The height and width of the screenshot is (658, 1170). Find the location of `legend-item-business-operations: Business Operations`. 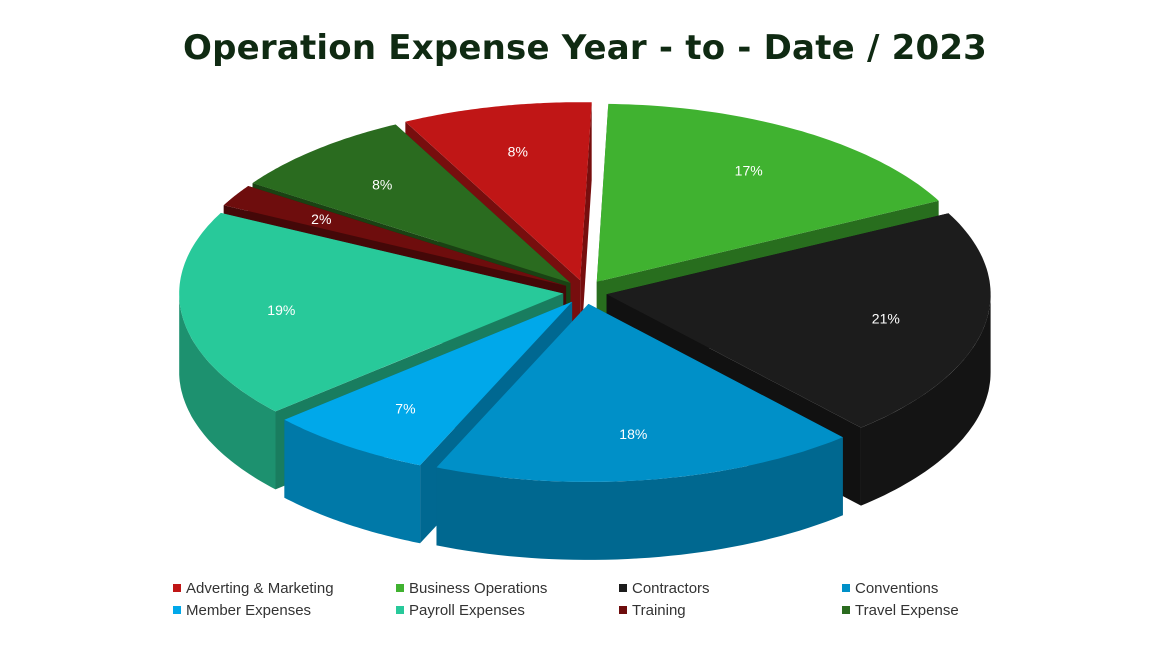

legend-item-business-operations: Business Operations is located at coordinates (507, 588).